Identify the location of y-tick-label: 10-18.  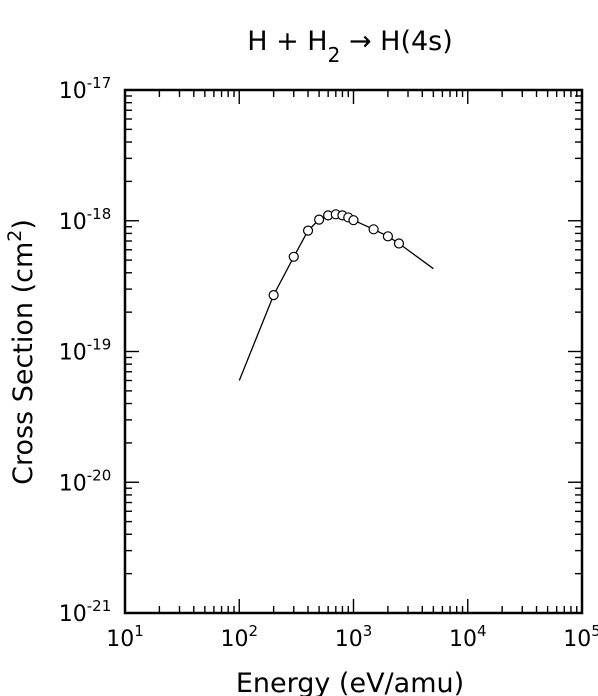
(85, 220).